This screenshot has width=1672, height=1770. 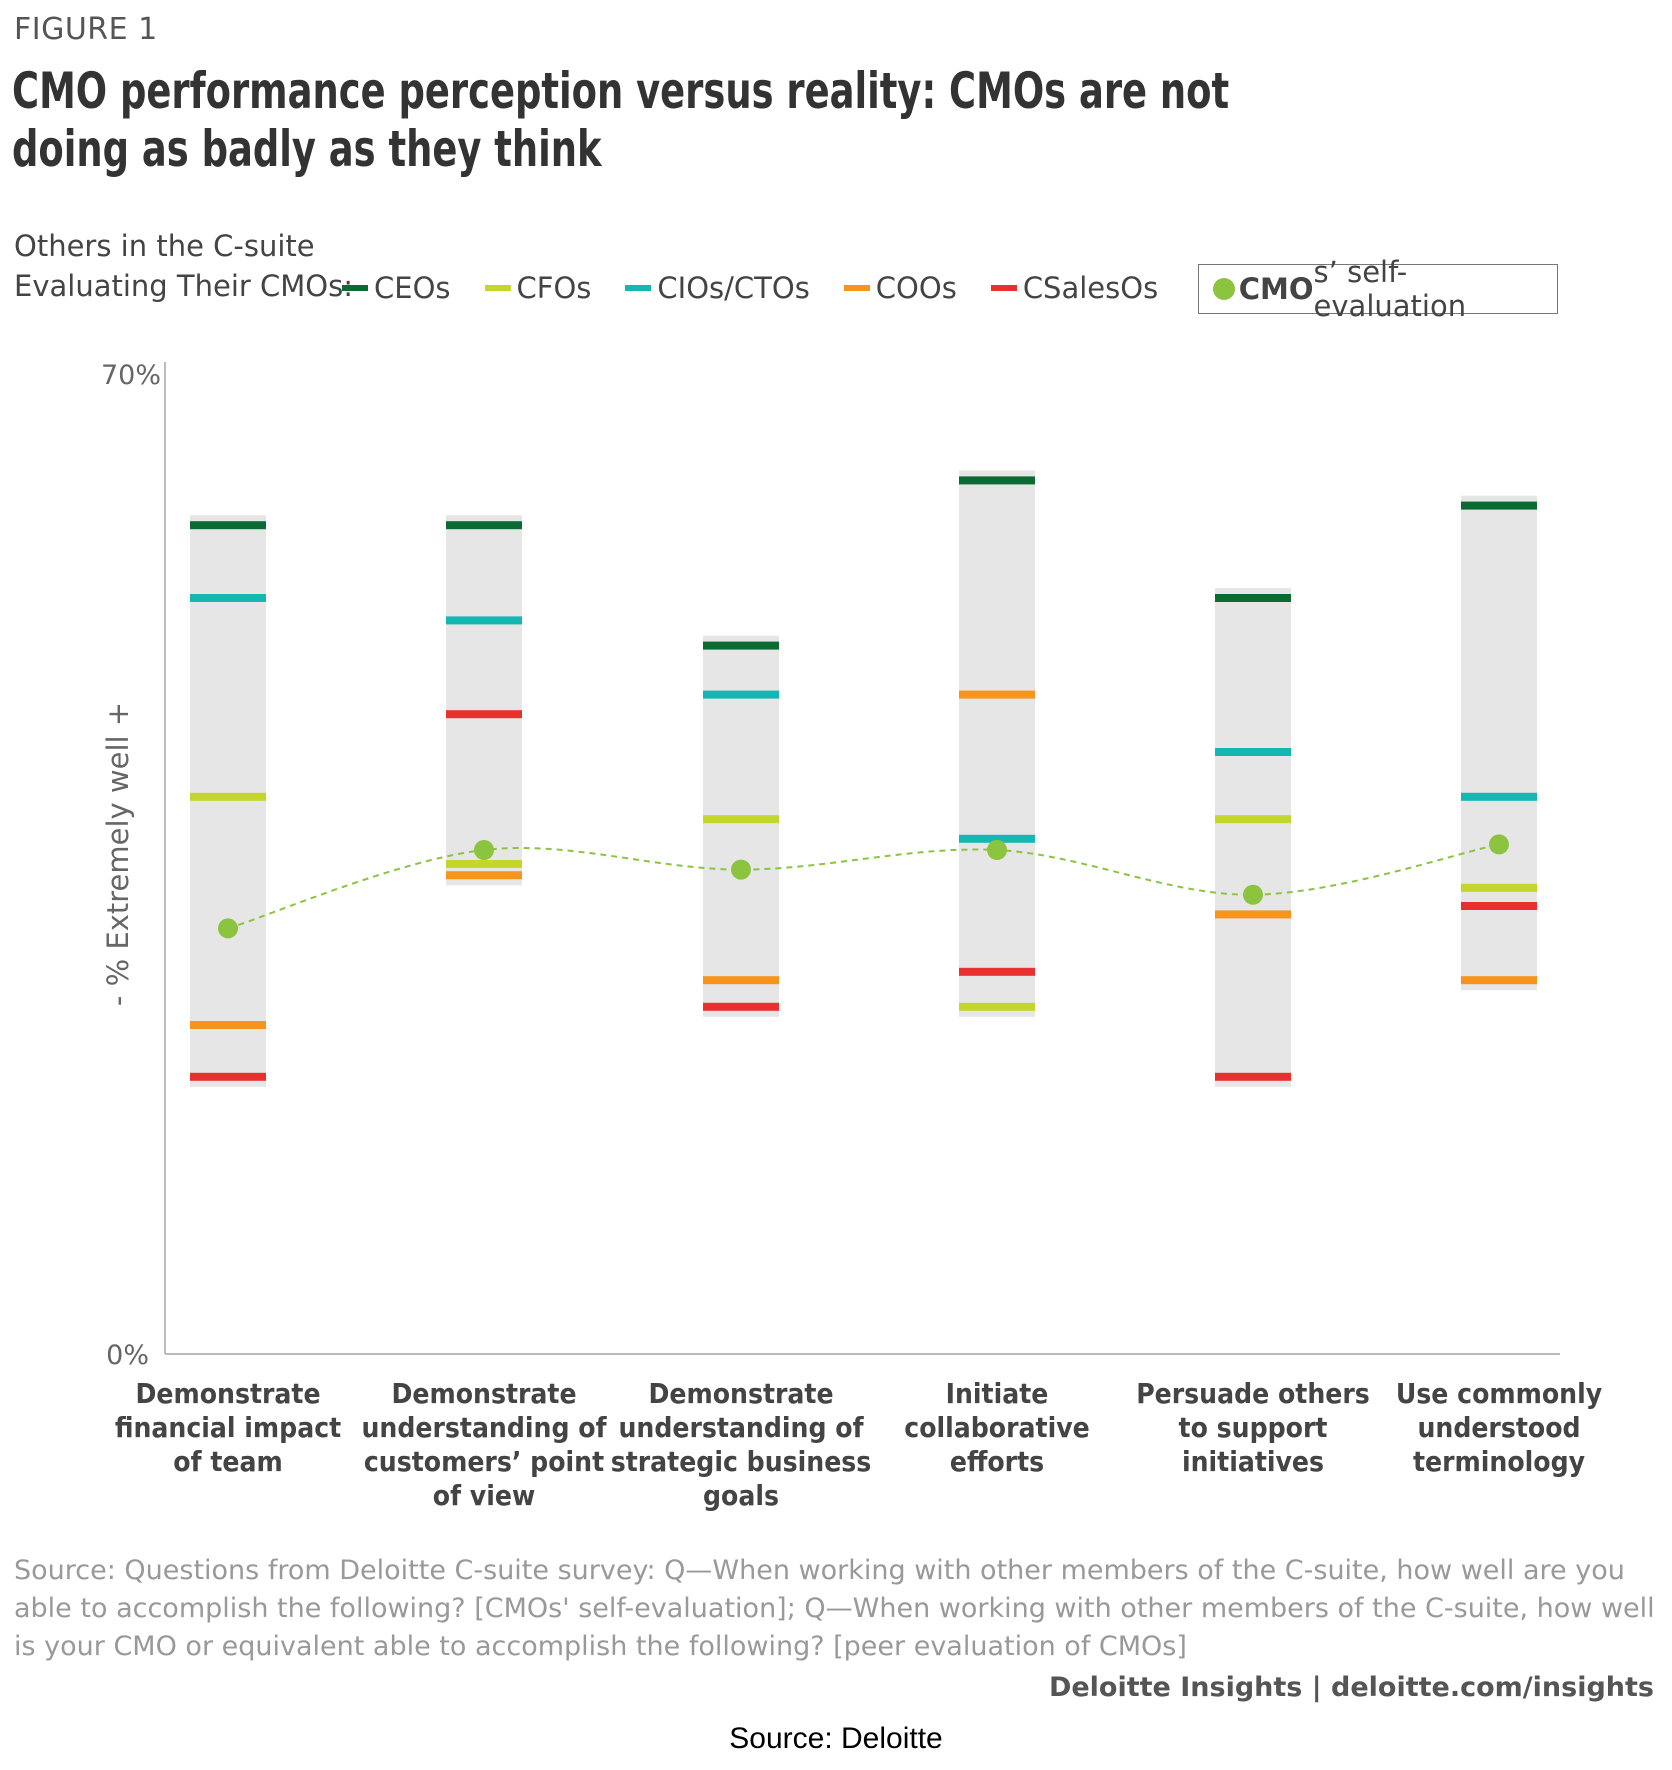 I want to click on self-evaluation-line, so click(x=863, y=886).